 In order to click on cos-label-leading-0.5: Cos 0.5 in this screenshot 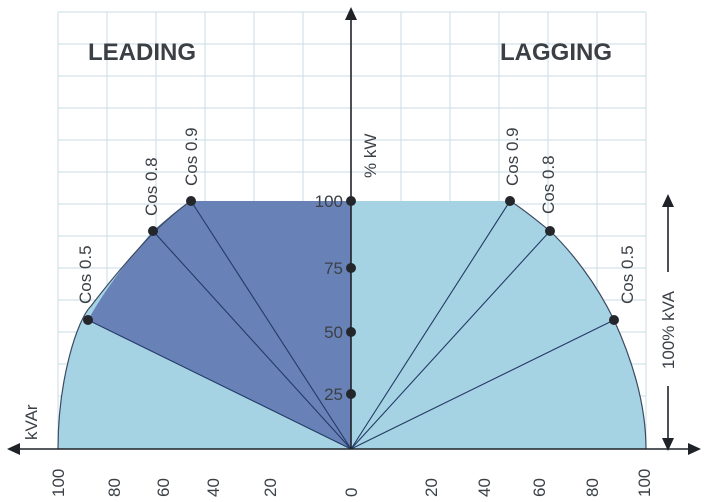, I will do `click(85, 274)`.